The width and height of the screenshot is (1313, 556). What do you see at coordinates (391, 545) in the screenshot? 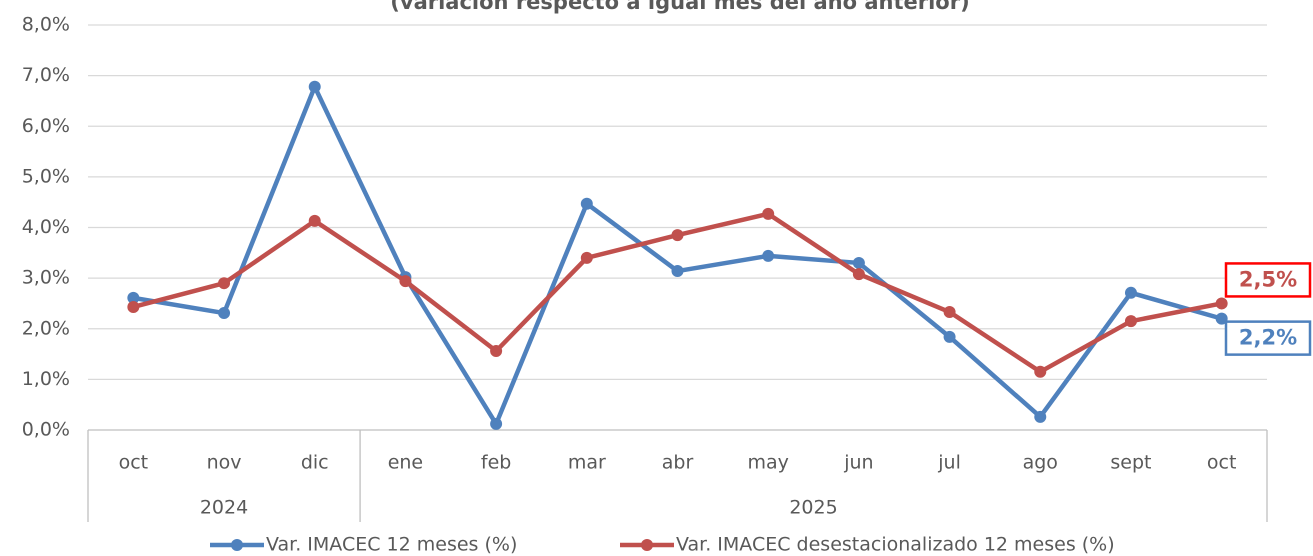
I see `legend-label: Var. IMACEC 12 meses (%)` at bounding box center [391, 545].